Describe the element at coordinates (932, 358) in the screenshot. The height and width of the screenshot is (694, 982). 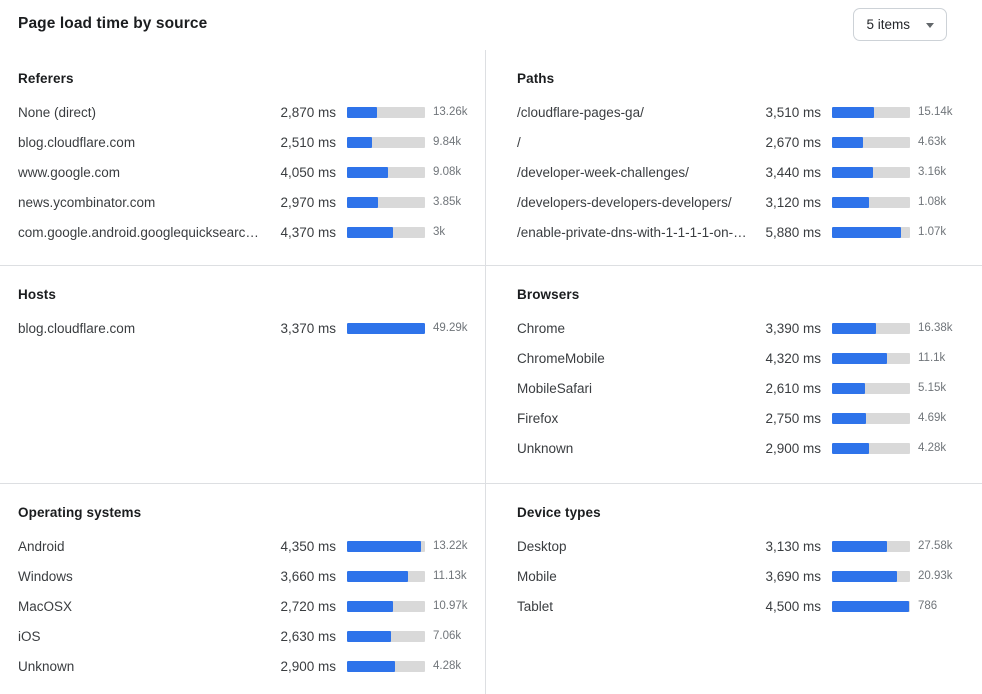
I see `row-visit-count: 11.1k` at that location.